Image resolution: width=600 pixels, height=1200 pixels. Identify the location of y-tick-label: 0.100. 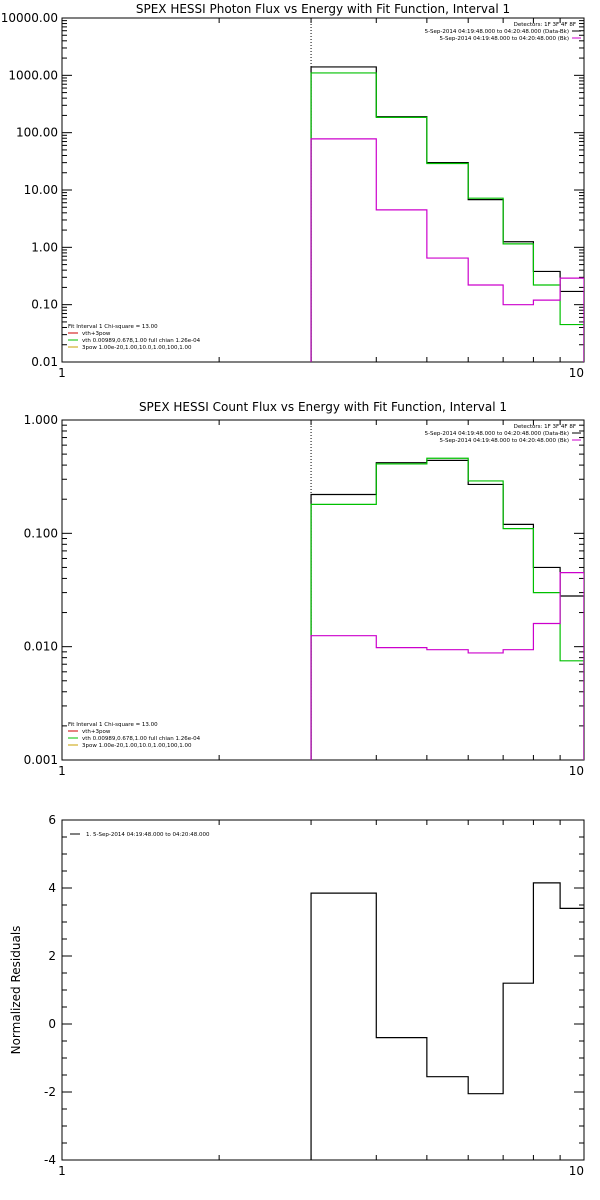
(41, 533).